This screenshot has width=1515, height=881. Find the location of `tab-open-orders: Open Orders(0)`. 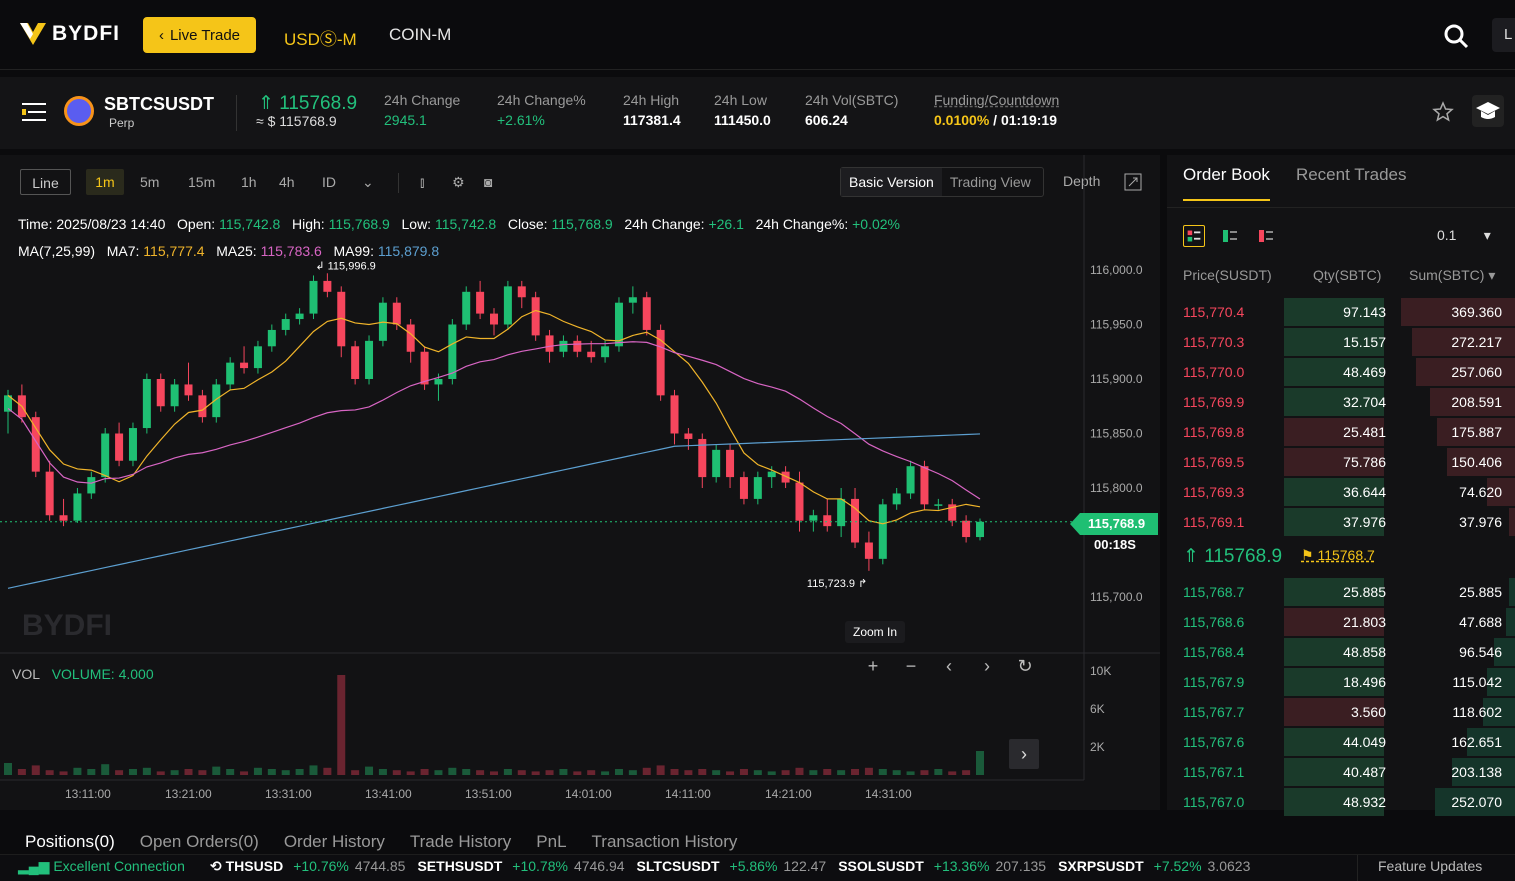

tab-open-orders: Open Orders(0) is located at coordinates (199, 841).